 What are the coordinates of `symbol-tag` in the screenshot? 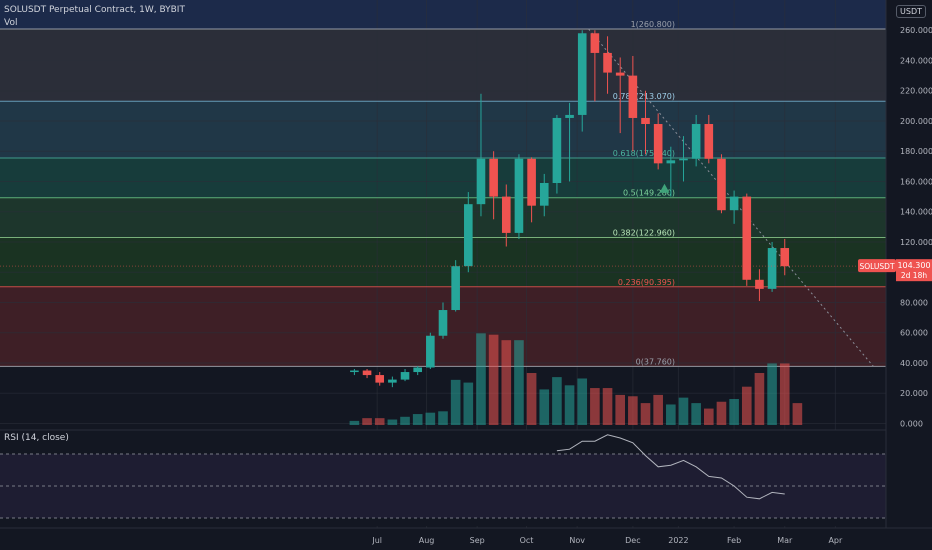 It's located at (877, 266).